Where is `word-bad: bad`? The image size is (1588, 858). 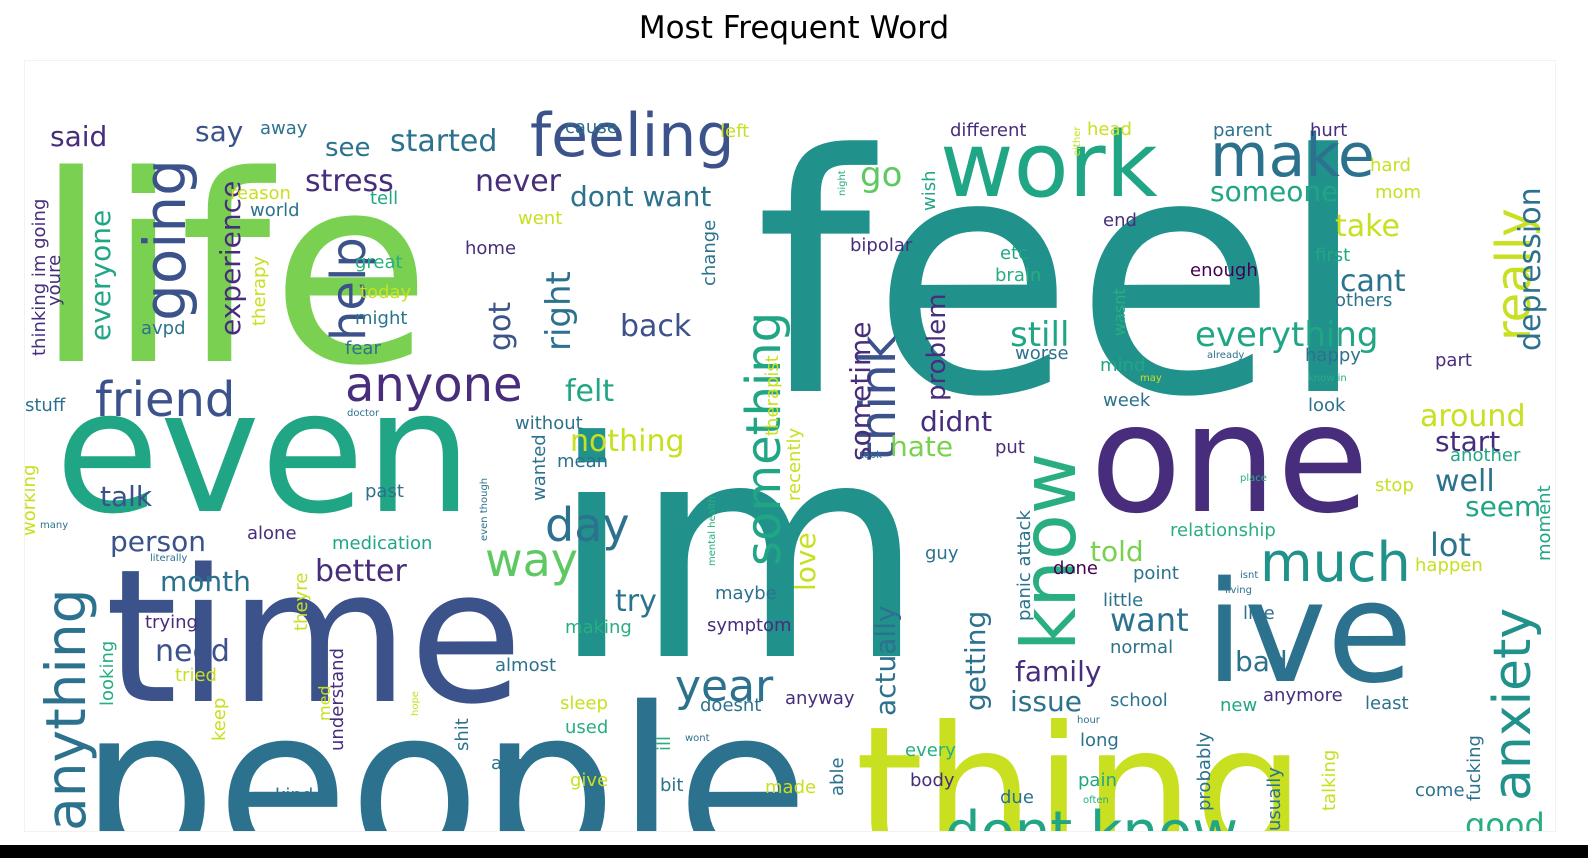
word-bad: bad is located at coordinates (1261, 661).